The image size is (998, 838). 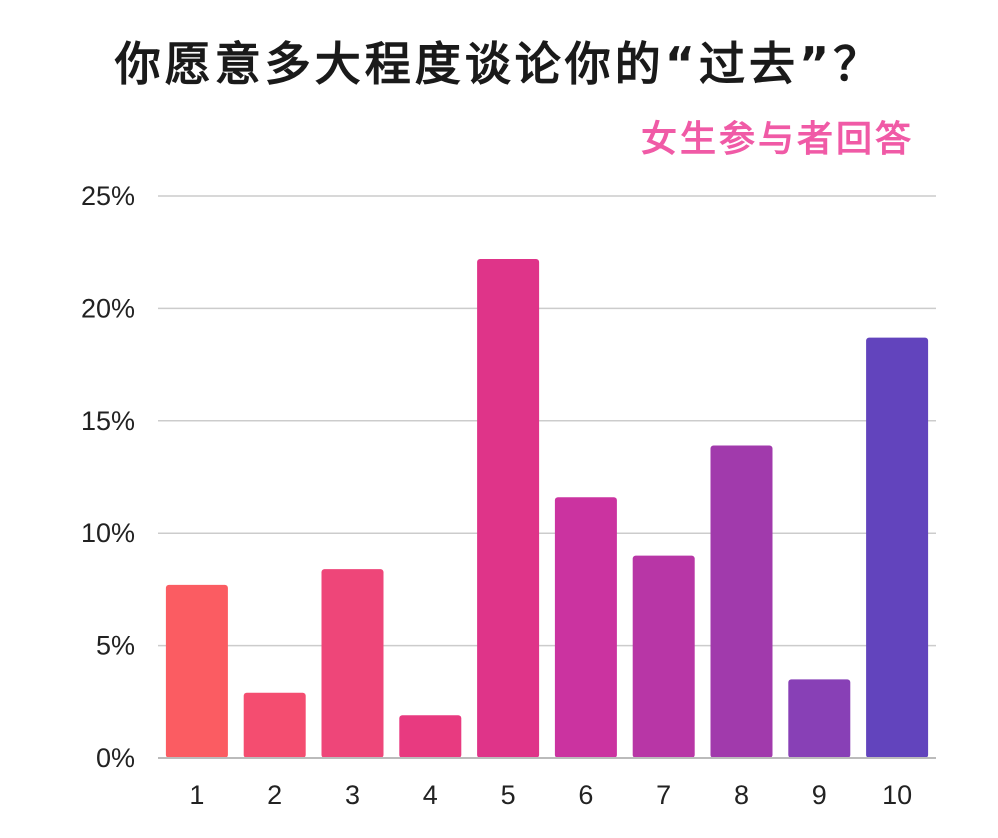 I want to click on x-tick-label: 5, so click(x=508, y=795).